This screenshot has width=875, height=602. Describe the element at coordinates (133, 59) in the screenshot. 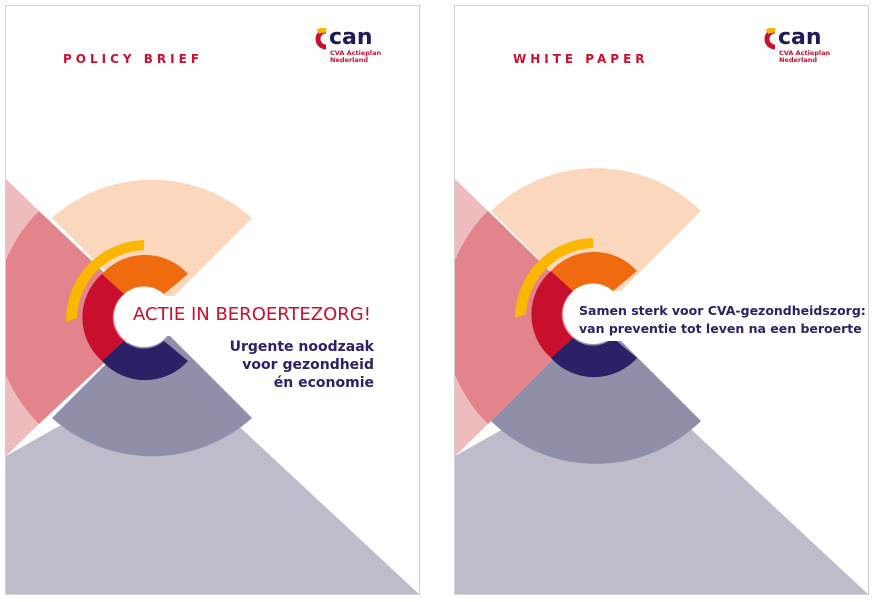

I see `kicker-label: POLICY BRIEF` at that location.